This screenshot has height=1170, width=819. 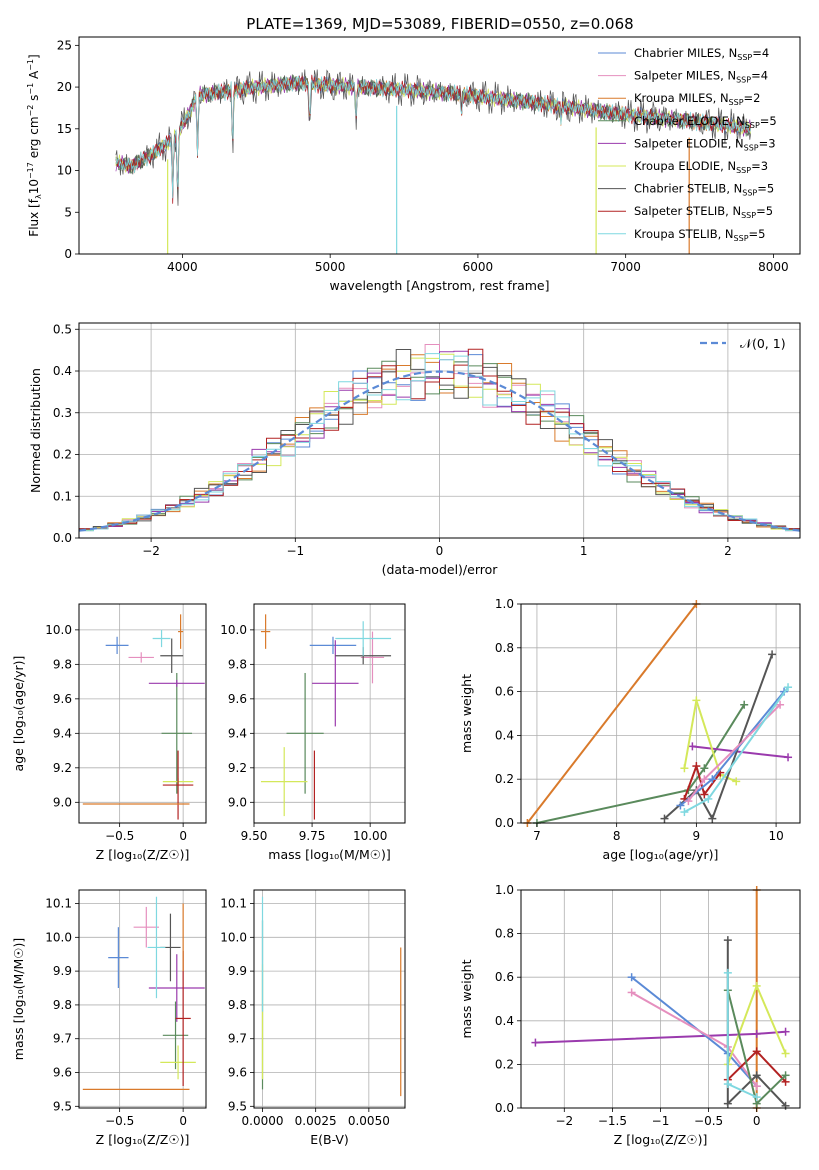 What do you see at coordinates (705, 122) in the screenshot?
I see `legend-entry: Chabrier ELODIE, NSSP=5` at bounding box center [705, 122].